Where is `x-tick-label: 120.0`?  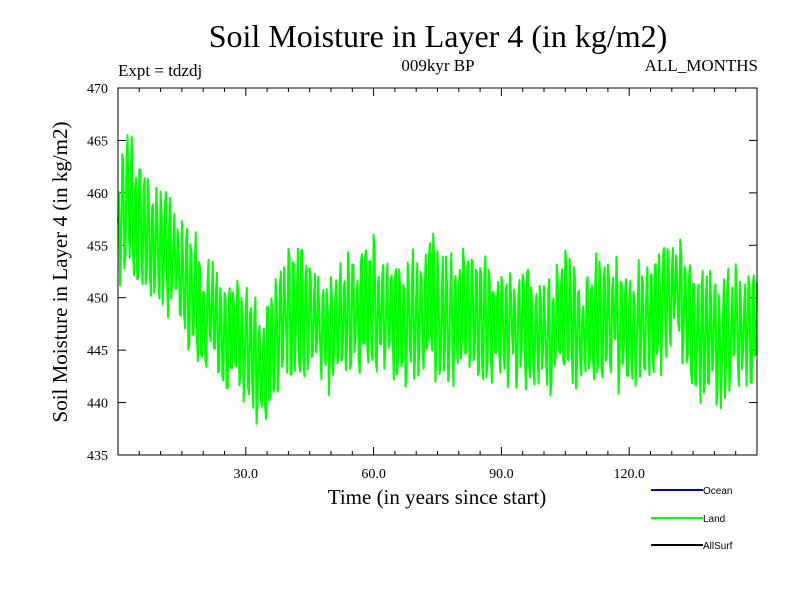
x-tick-label: 120.0 is located at coordinates (629, 474).